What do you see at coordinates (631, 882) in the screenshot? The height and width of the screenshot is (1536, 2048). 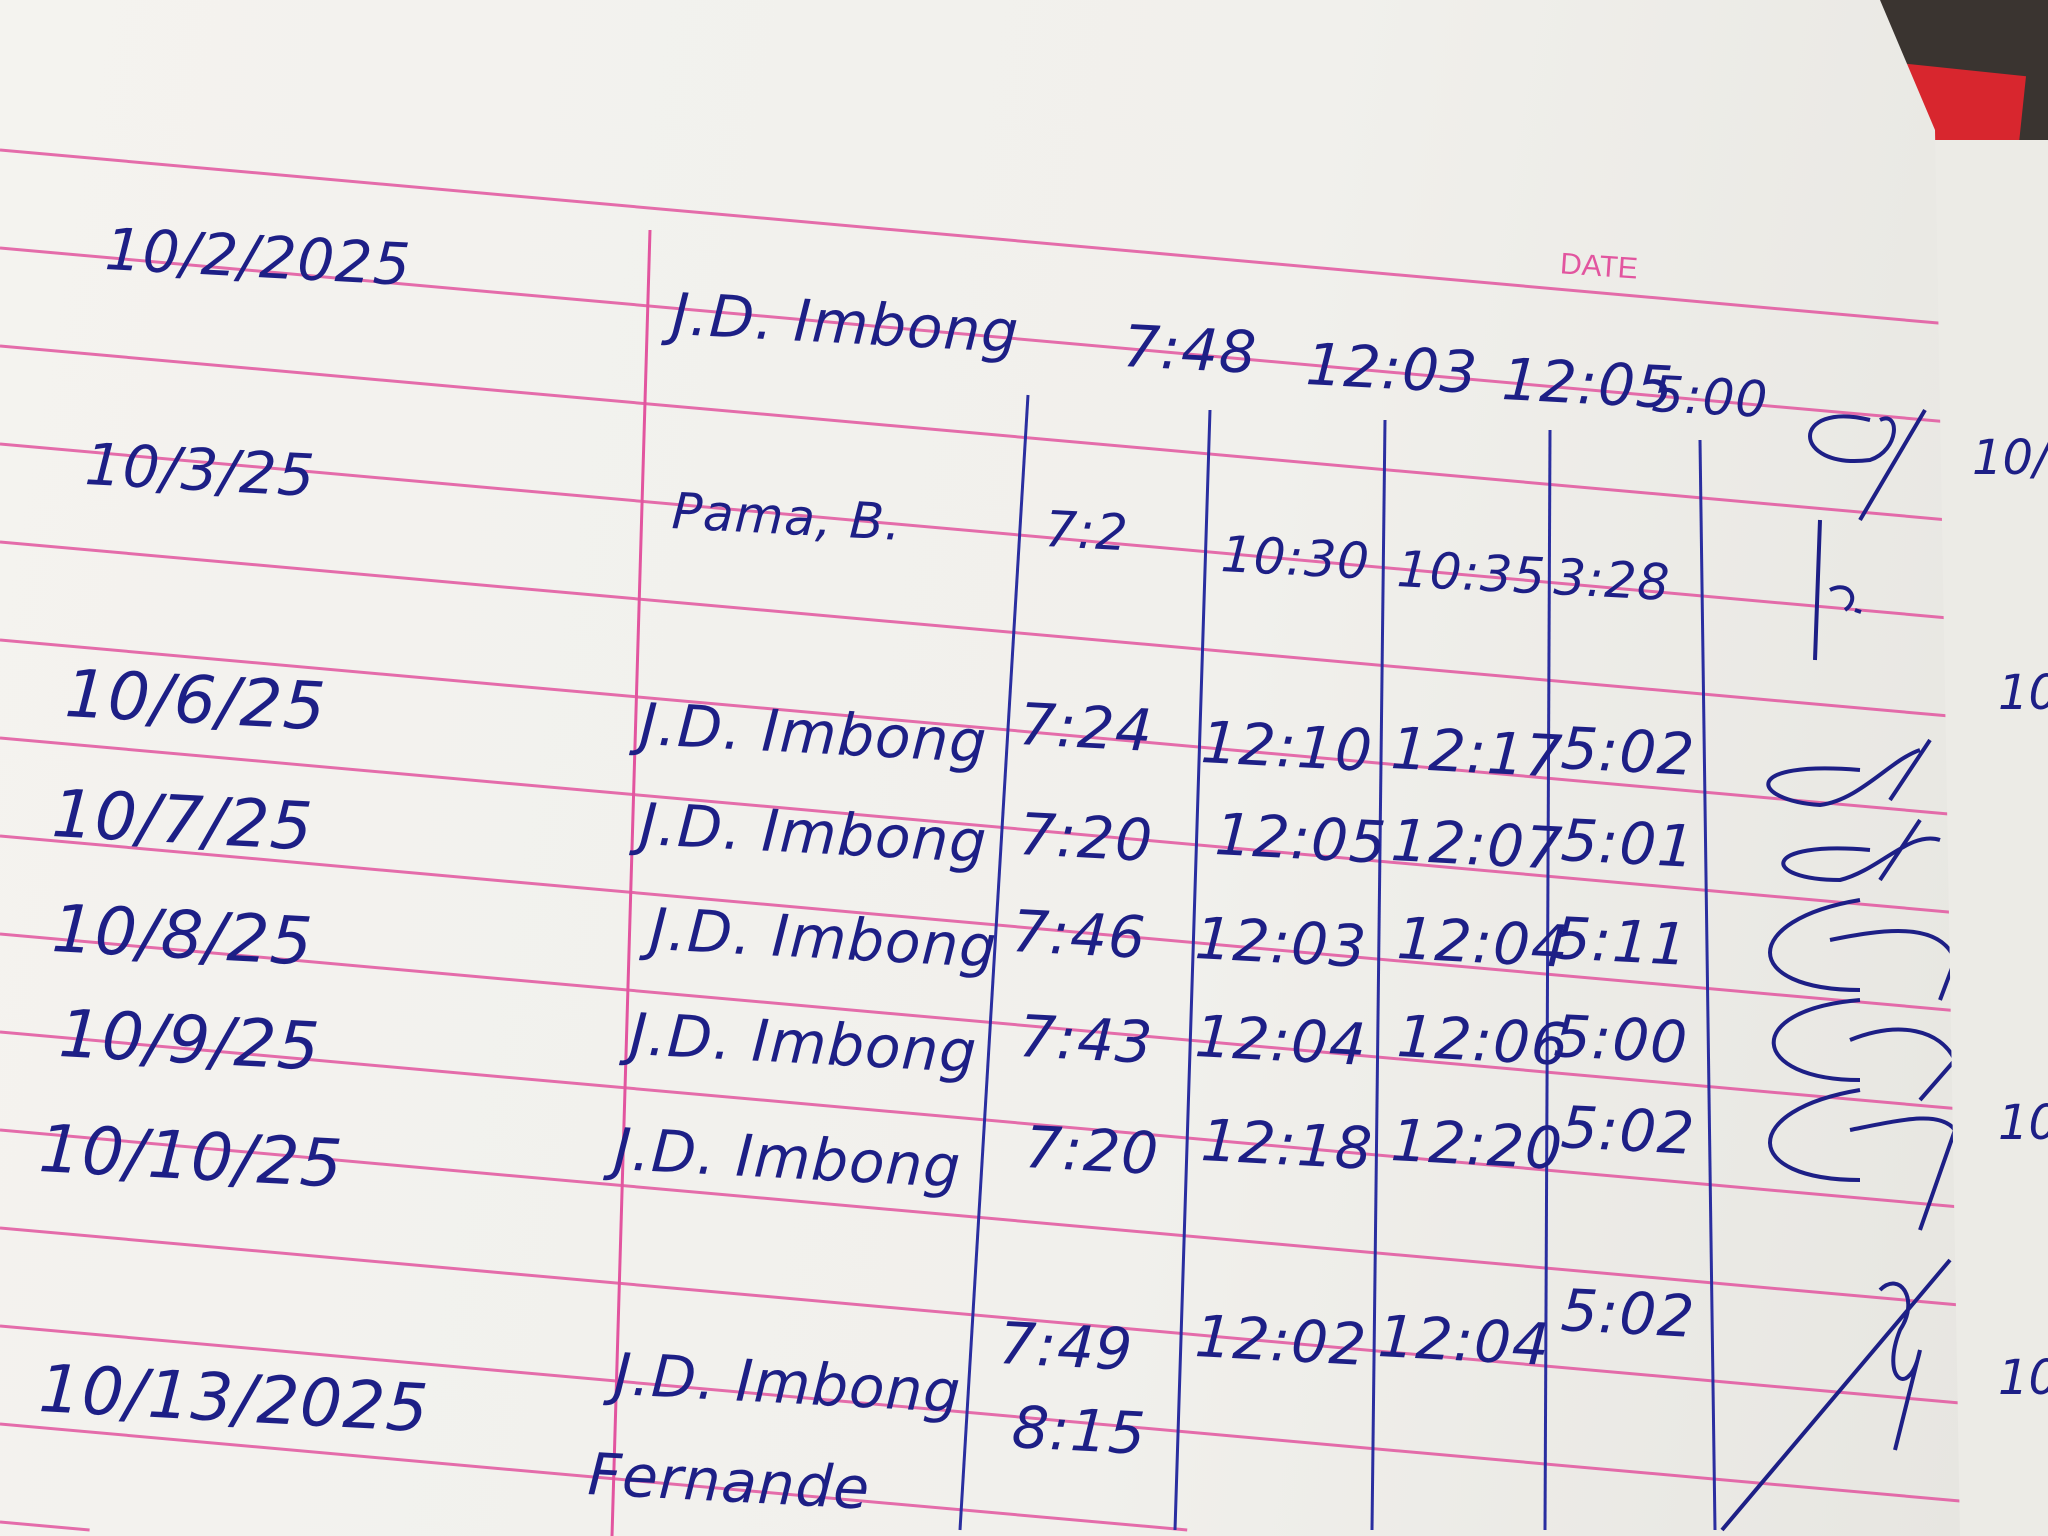 I see `margin-line` at bounding box center [631, 882].